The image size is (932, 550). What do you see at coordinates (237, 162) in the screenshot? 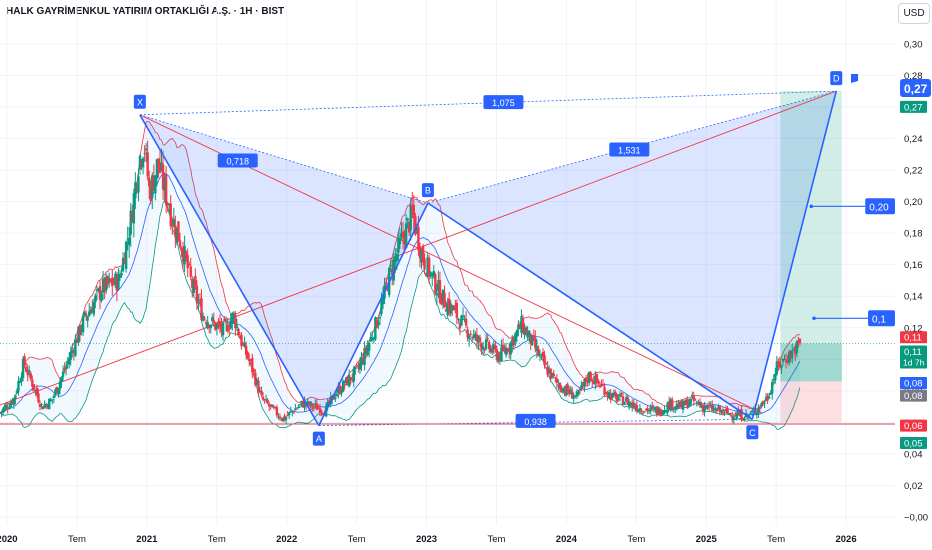
I see `ratio-label: 0,718` at bounding box center [237, 162].